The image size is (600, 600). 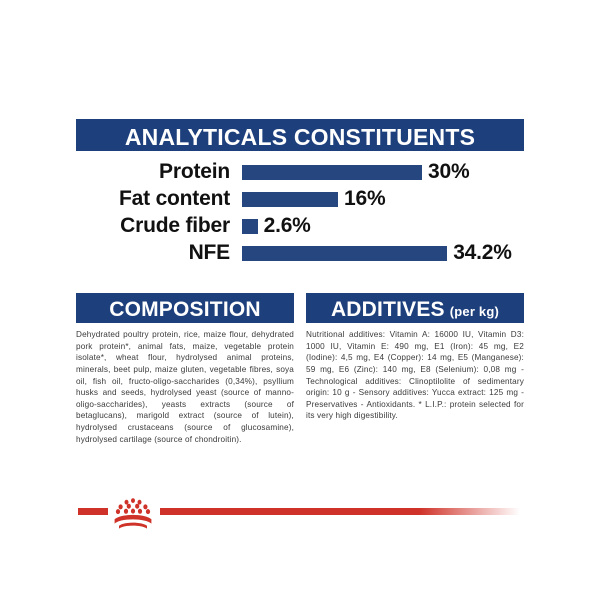 What do you see at coordinates (93, 511) in the screenshot?
I see `rule-segment-left` at bounding box center [93, 511].